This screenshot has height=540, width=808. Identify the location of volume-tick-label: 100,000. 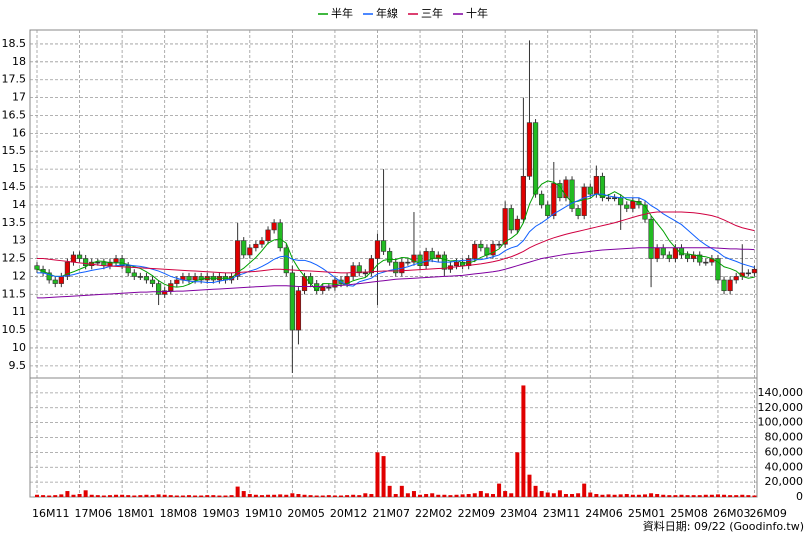
(781, 422).